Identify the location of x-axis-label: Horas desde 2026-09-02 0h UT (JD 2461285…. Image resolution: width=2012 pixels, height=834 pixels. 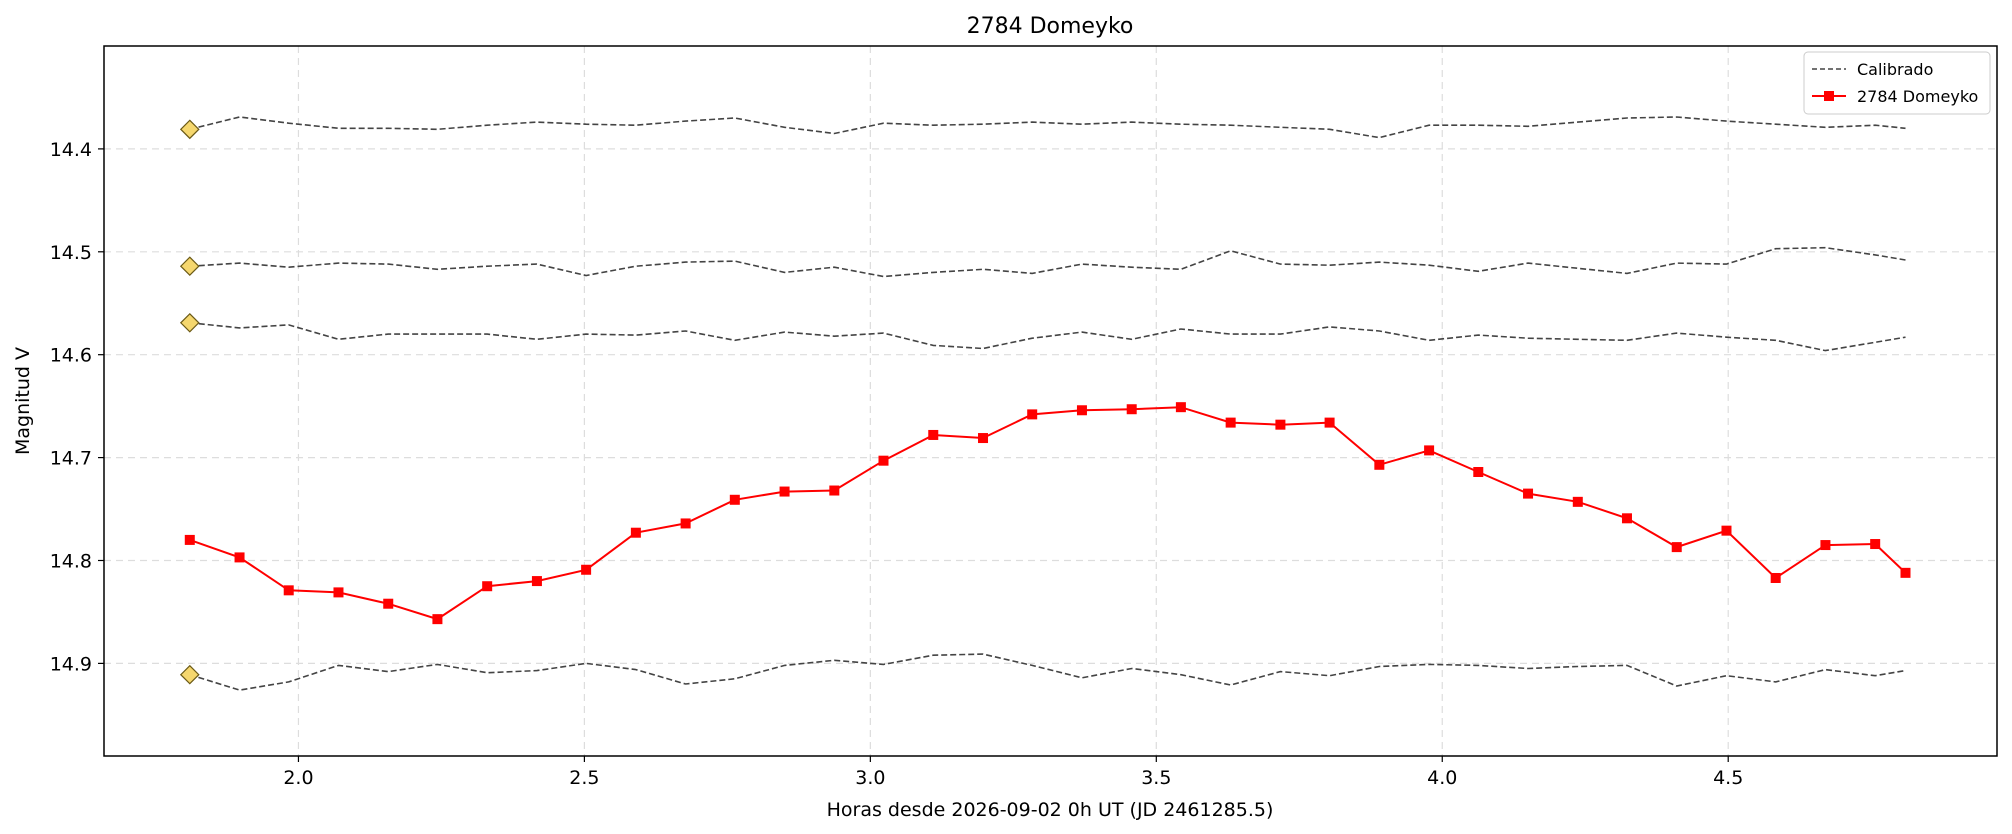
(1050, 810).